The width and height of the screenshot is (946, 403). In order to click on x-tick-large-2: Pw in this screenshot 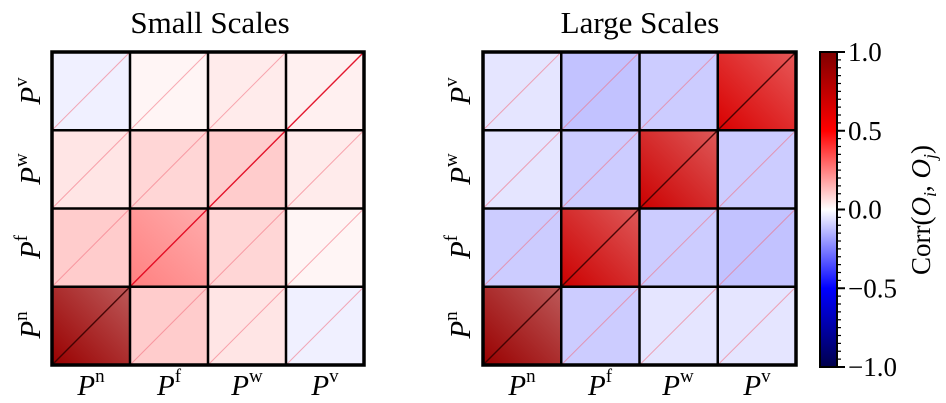, I will do `click(677, 384)`.